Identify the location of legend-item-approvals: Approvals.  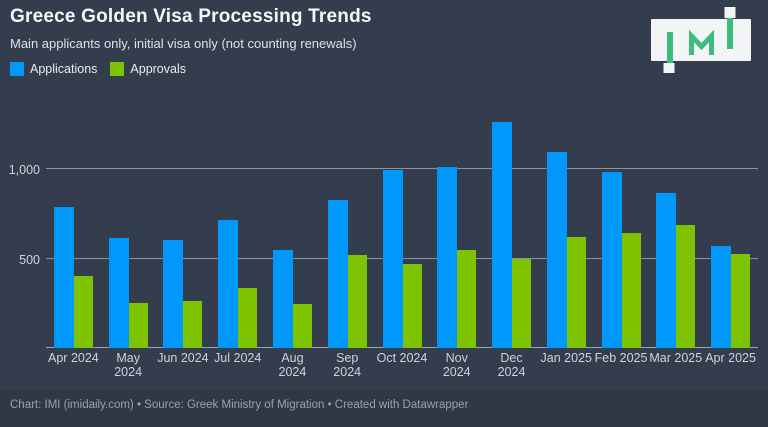
(148, 69).